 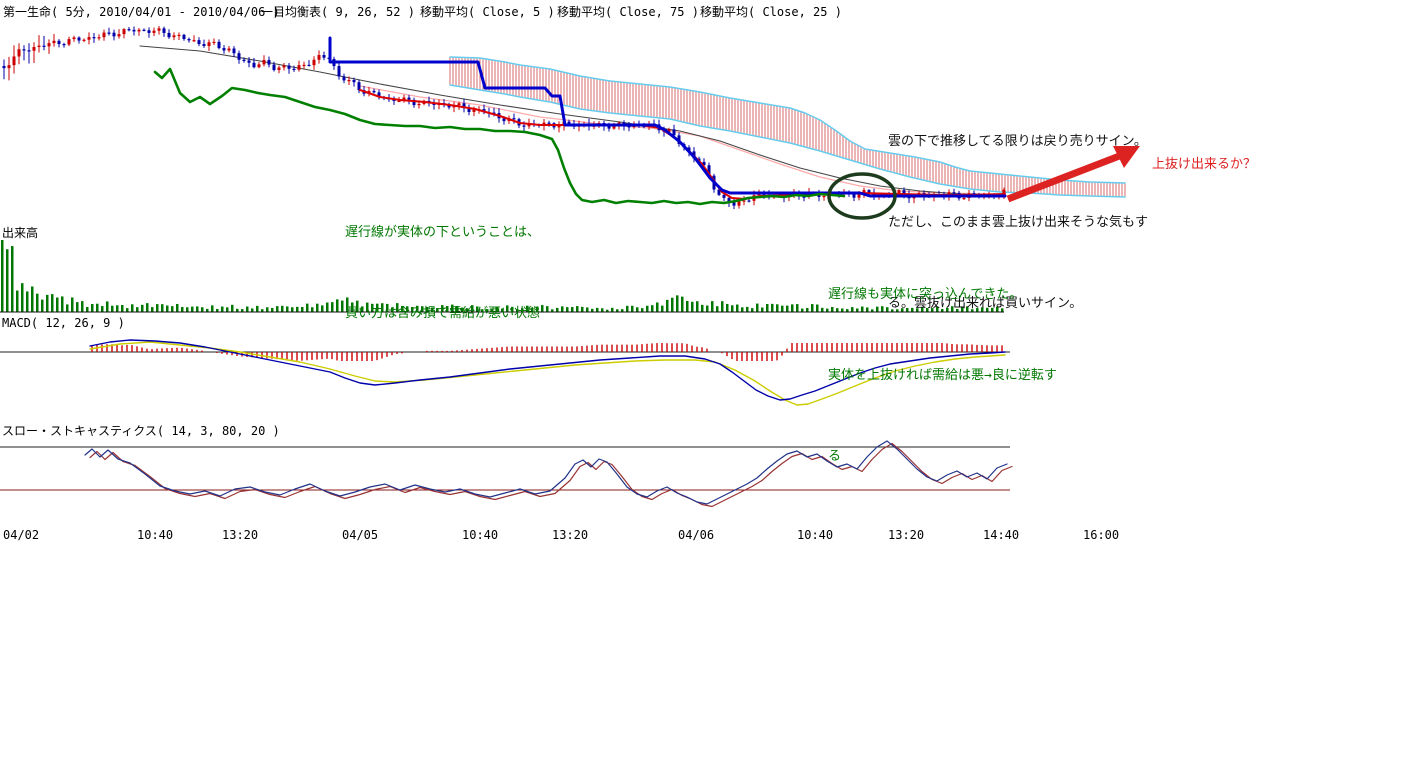 What do you see at coordinates (442, 273) in the screenshot?
I see `annotation-lagging-note: 遅行線が実体の下ということは、 買い方は含み損で需給が悪い状態` at bounding box center [442, 273].